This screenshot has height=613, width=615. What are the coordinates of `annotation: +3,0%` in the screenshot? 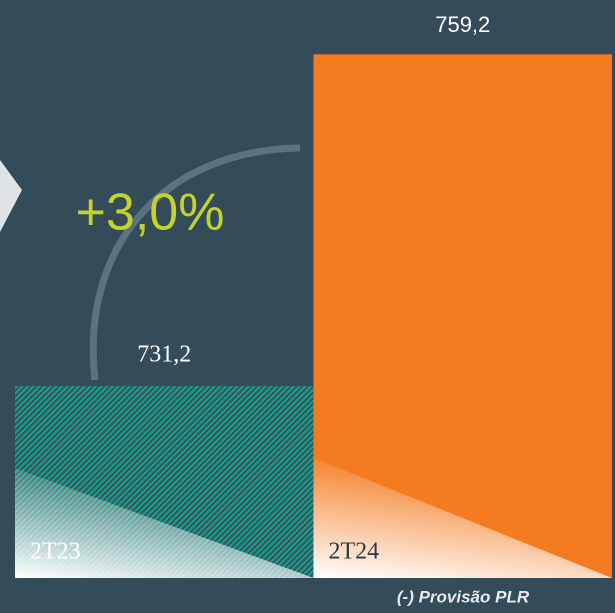 It's located at (150, 213).